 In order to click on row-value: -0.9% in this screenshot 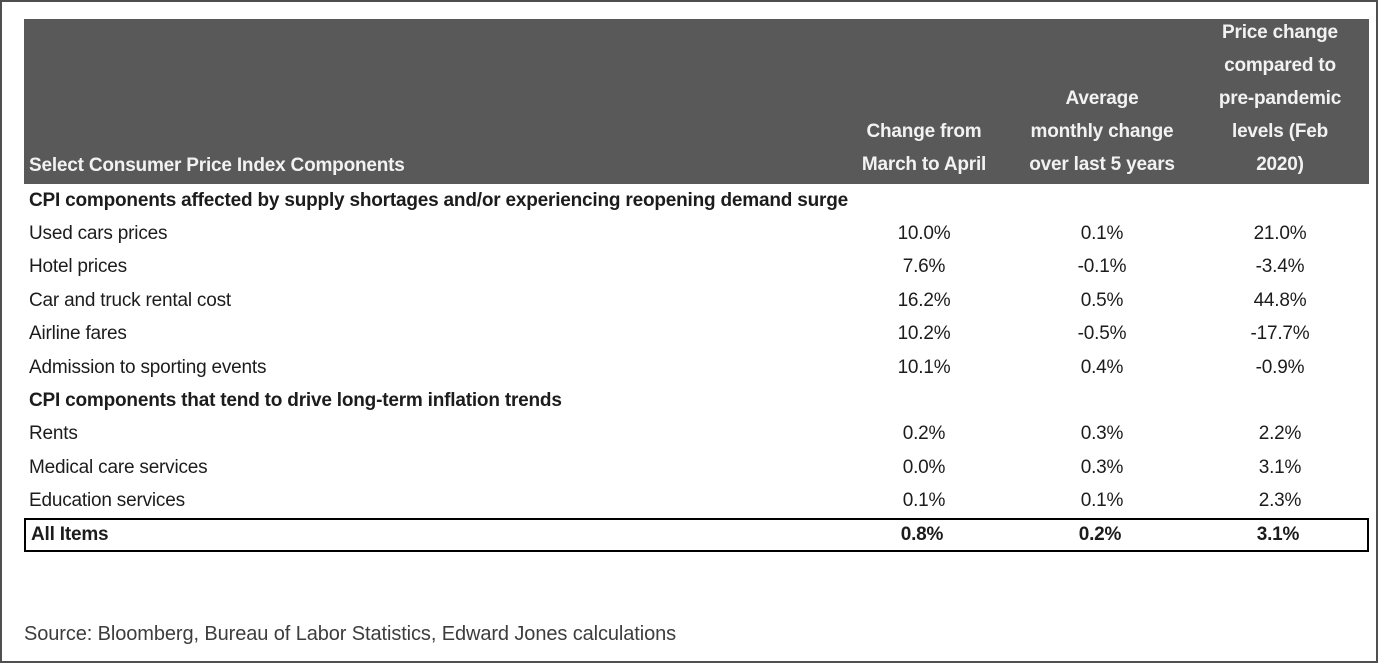, I will do `click(1280, 367)`.